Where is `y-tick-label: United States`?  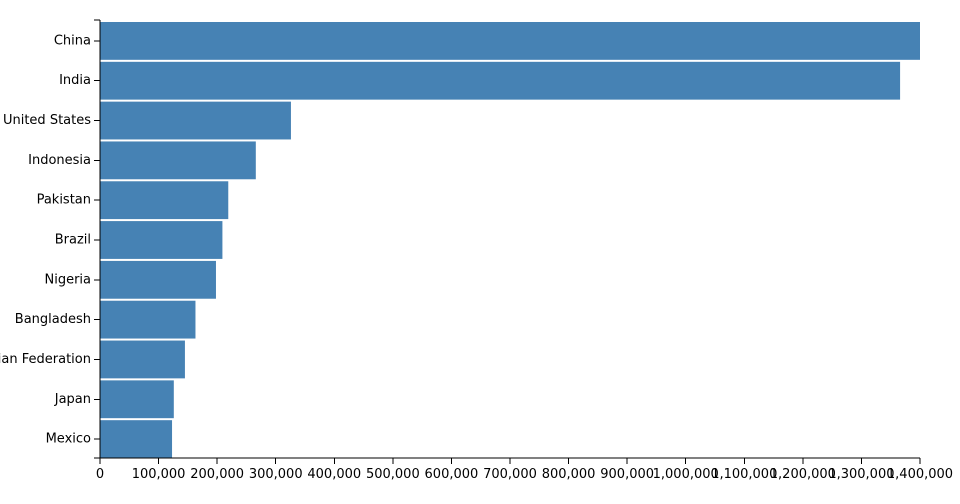 y-tick-label: United States is located at coordinates (47, 120).